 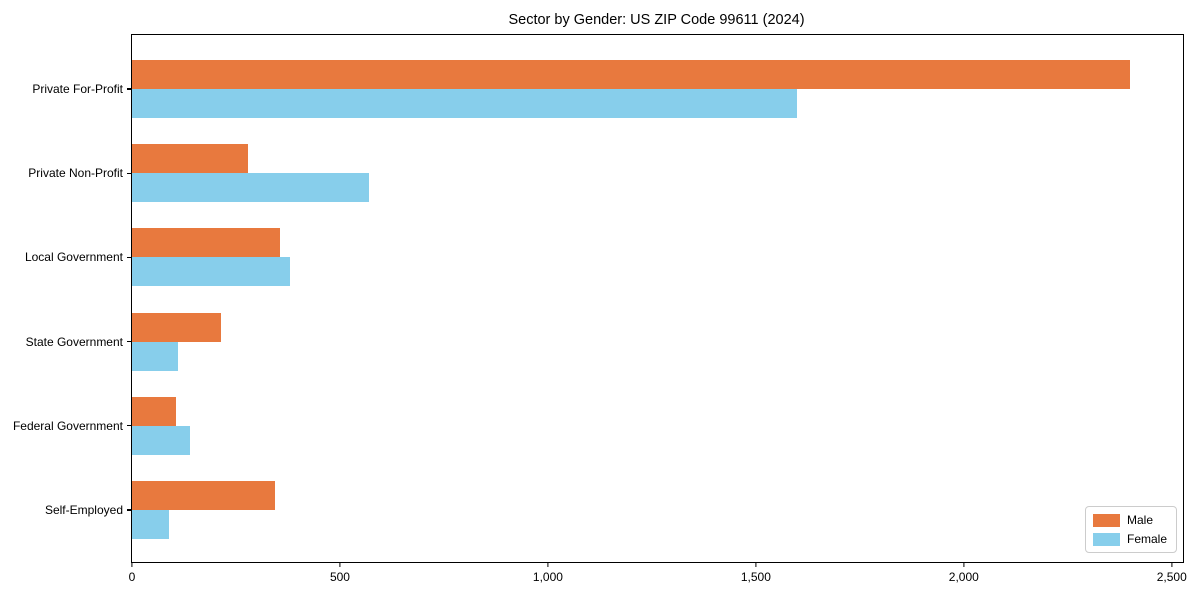 What do you see at coordinates (339, 577) in the screenshot?
I see `x-tick-label: 500` at bounding box center [339, 577].